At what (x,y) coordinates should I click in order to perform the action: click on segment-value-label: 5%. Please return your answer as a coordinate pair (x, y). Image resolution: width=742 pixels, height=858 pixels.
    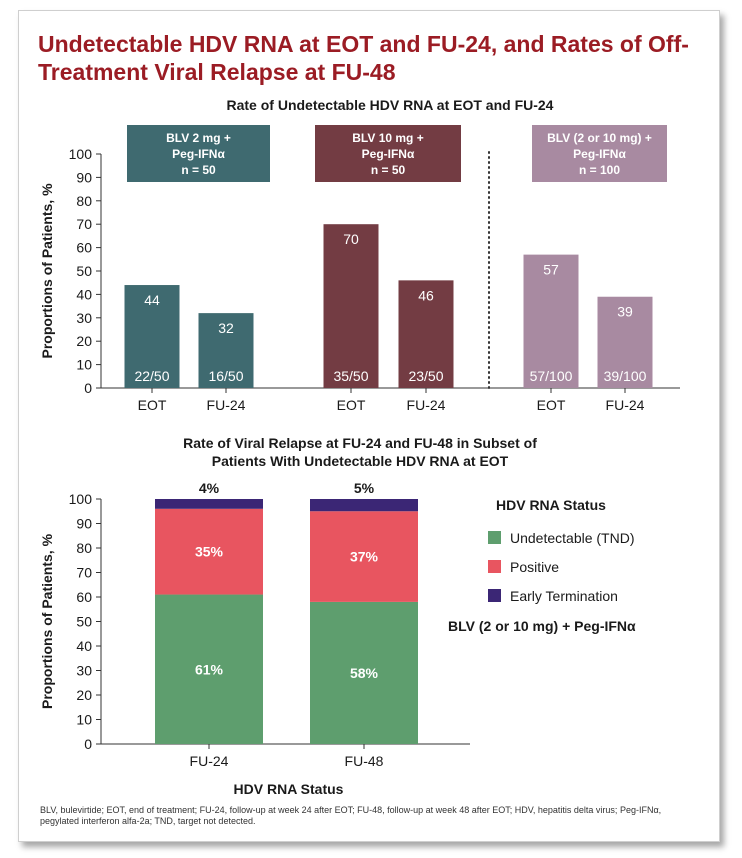
    Looking at the image, I should click on (364, 488).